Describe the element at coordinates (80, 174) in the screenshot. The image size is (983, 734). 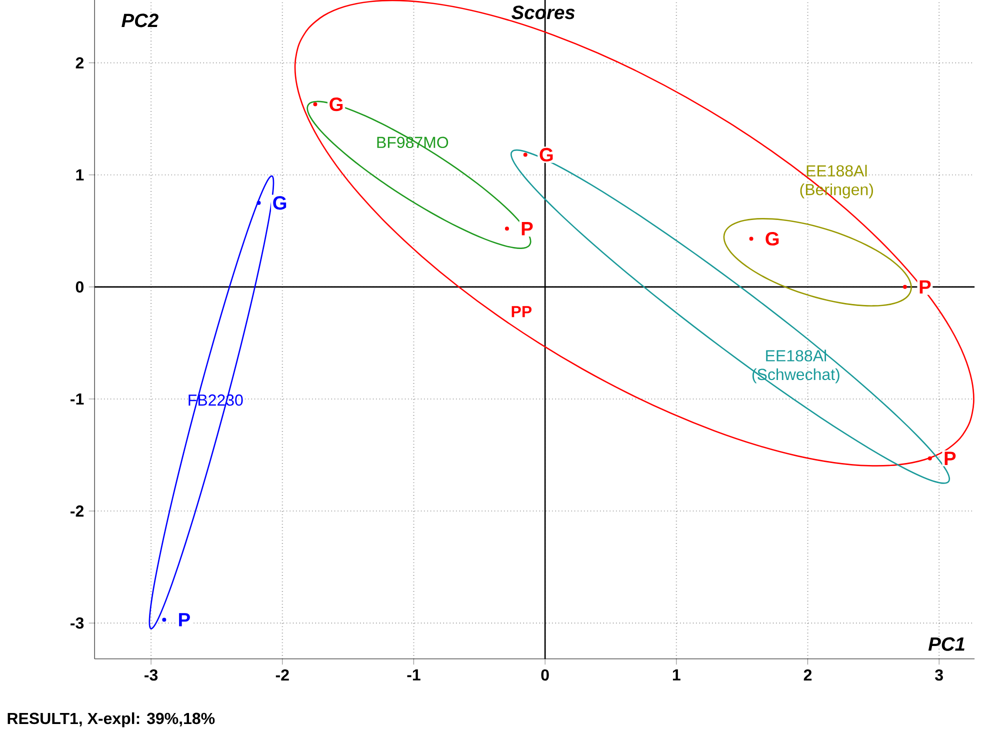
I see `y-tick-label: 1` at that location.